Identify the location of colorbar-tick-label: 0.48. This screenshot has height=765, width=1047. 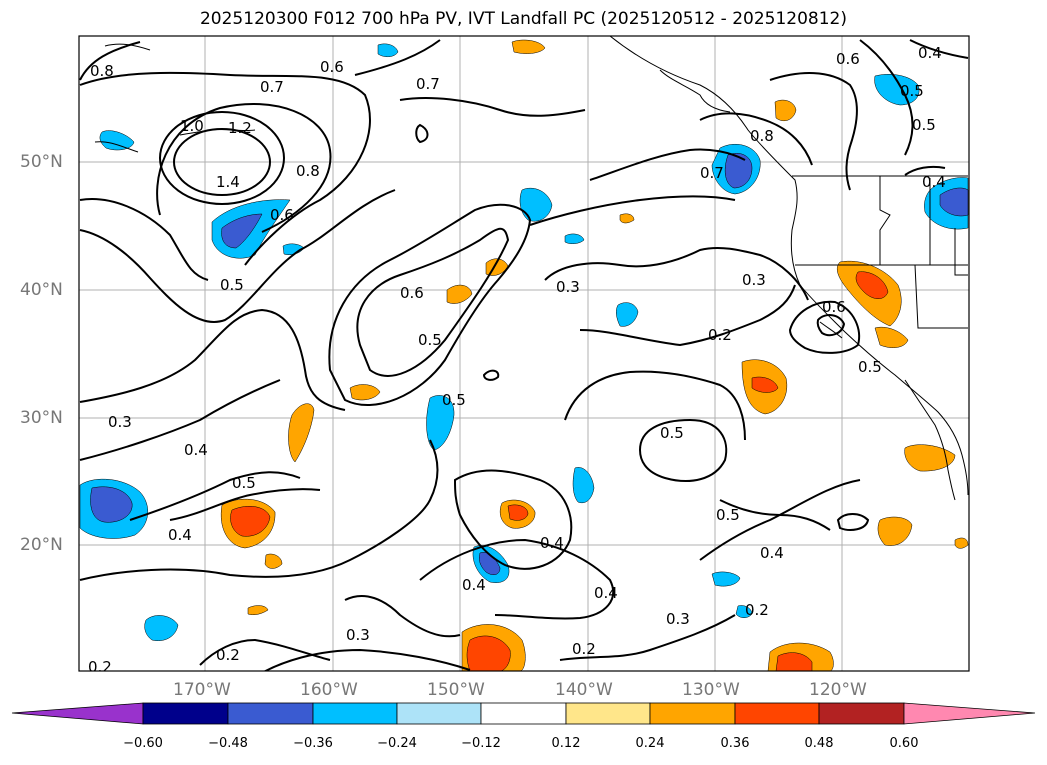
(819, 743).